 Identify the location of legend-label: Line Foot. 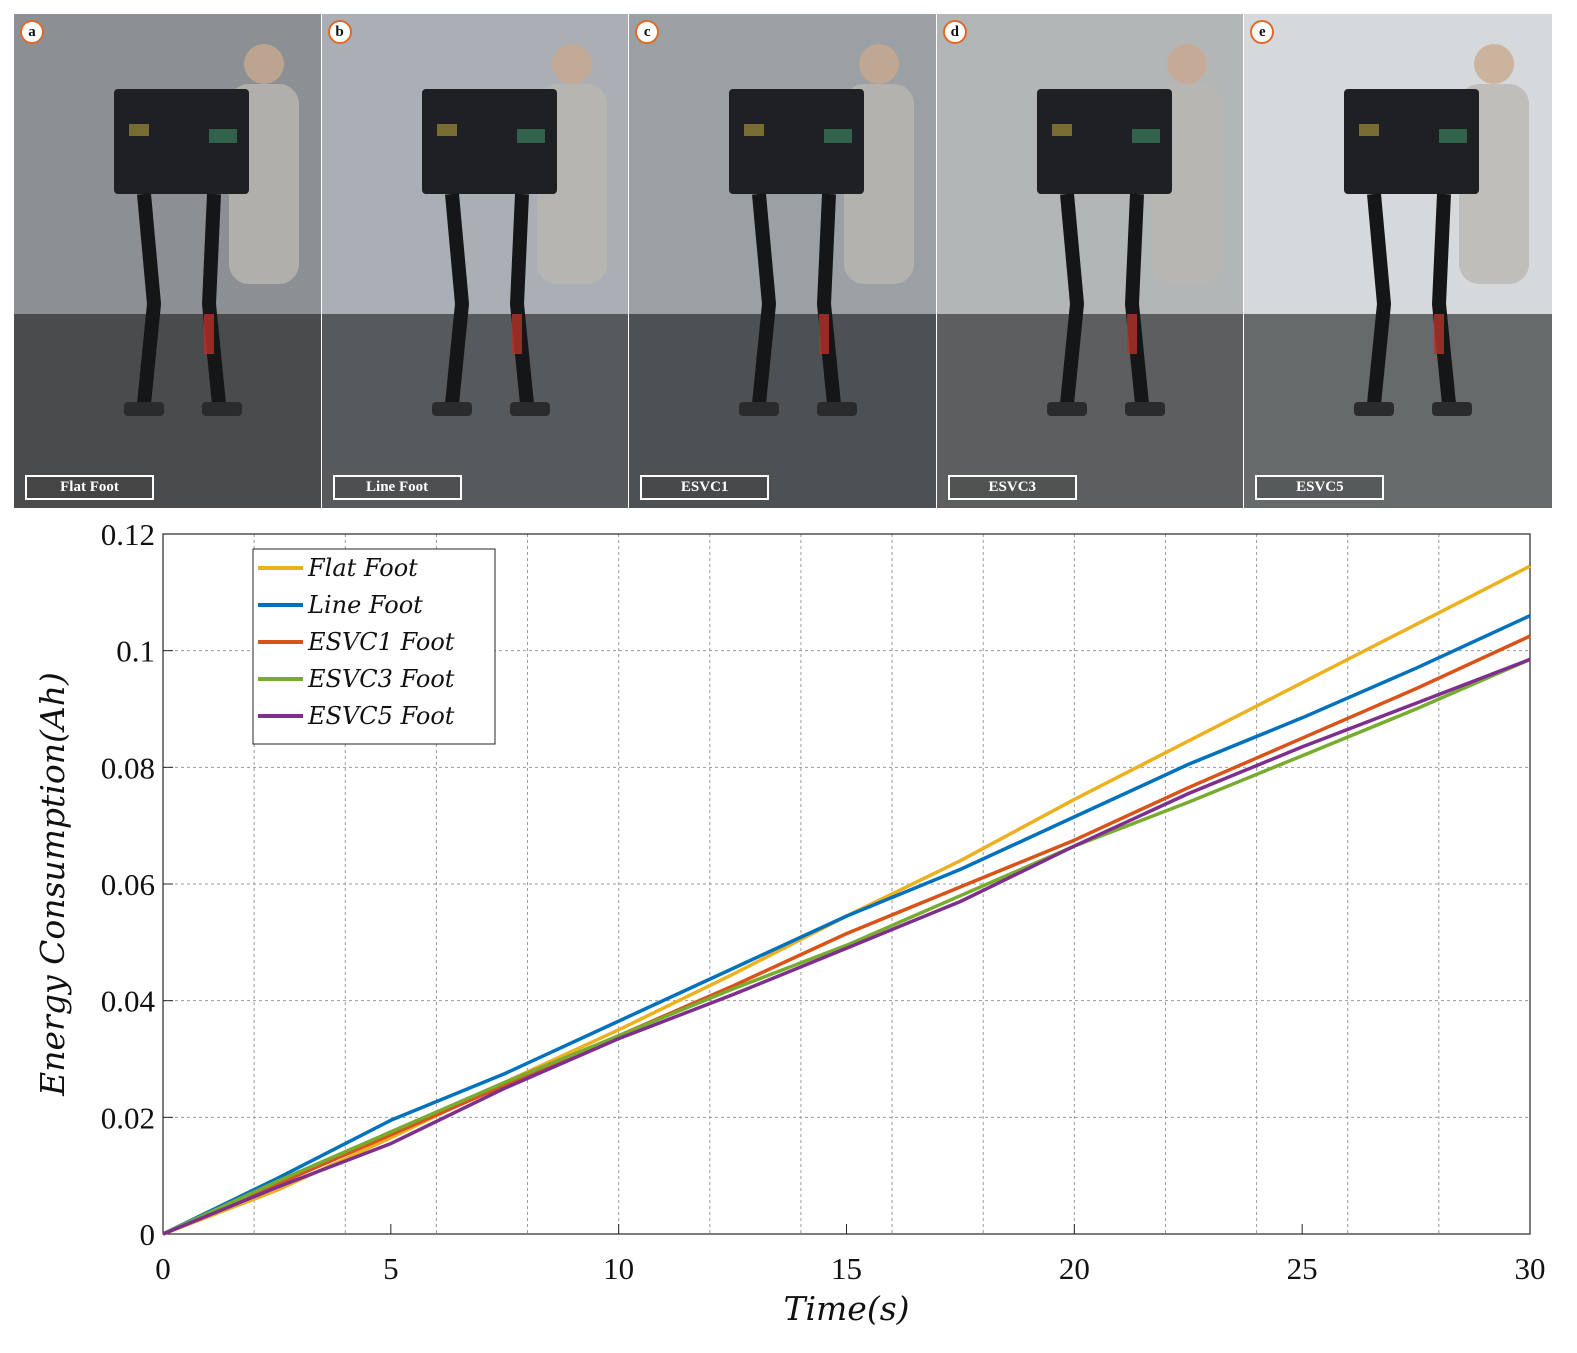
(365, 605).